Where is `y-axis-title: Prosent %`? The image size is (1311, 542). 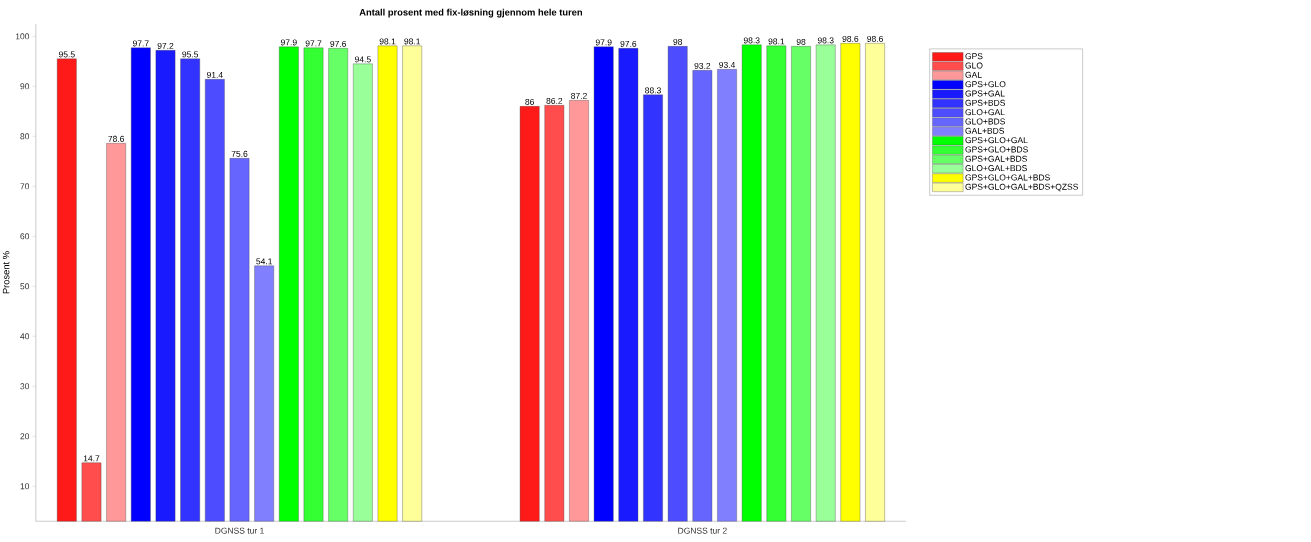
y-axis-title: Prosent % is located at coordinates (6, 272).